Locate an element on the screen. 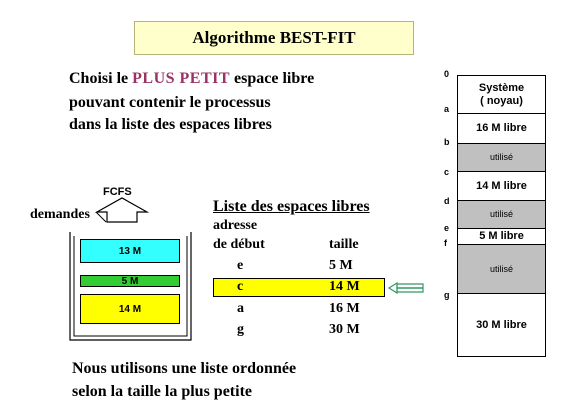 The height and width of the screenshot is (414, 573). address-label: e is located at coordinates (447, 228).